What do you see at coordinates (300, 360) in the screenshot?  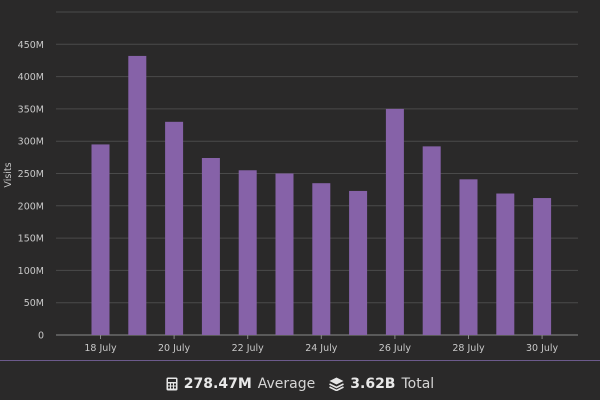 I see `divider` at bounding box center [300, 360].